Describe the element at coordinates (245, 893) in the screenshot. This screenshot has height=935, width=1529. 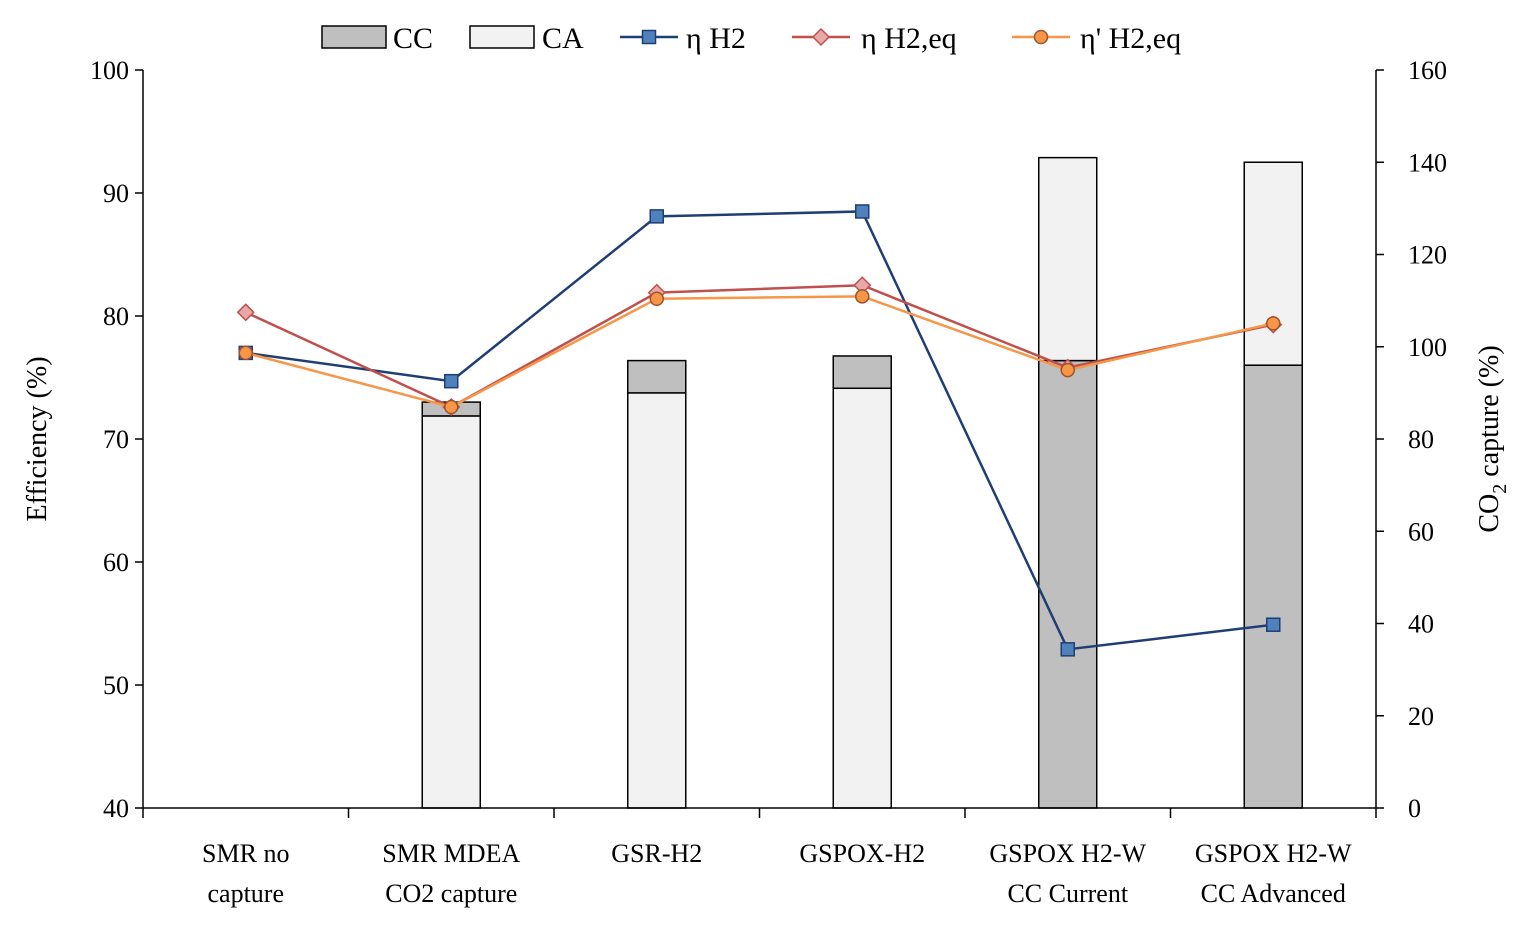
I see `x-category-label: capture` at that location.